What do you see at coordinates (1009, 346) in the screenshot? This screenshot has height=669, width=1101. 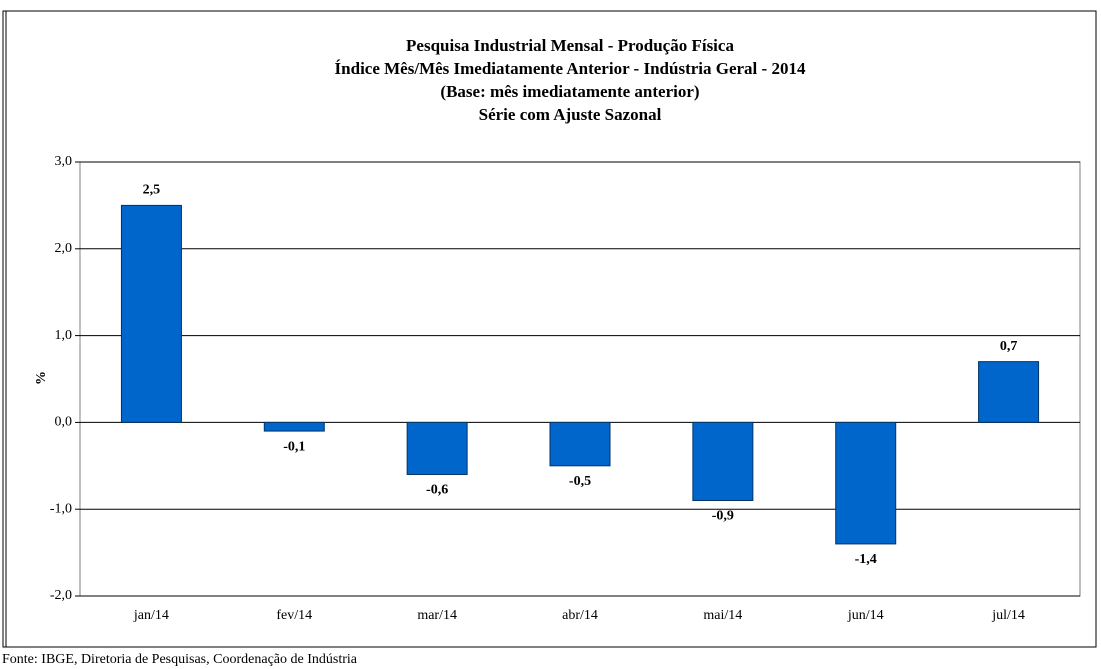 I see `value-label: 0,7` at bounding box center [1009, 346].